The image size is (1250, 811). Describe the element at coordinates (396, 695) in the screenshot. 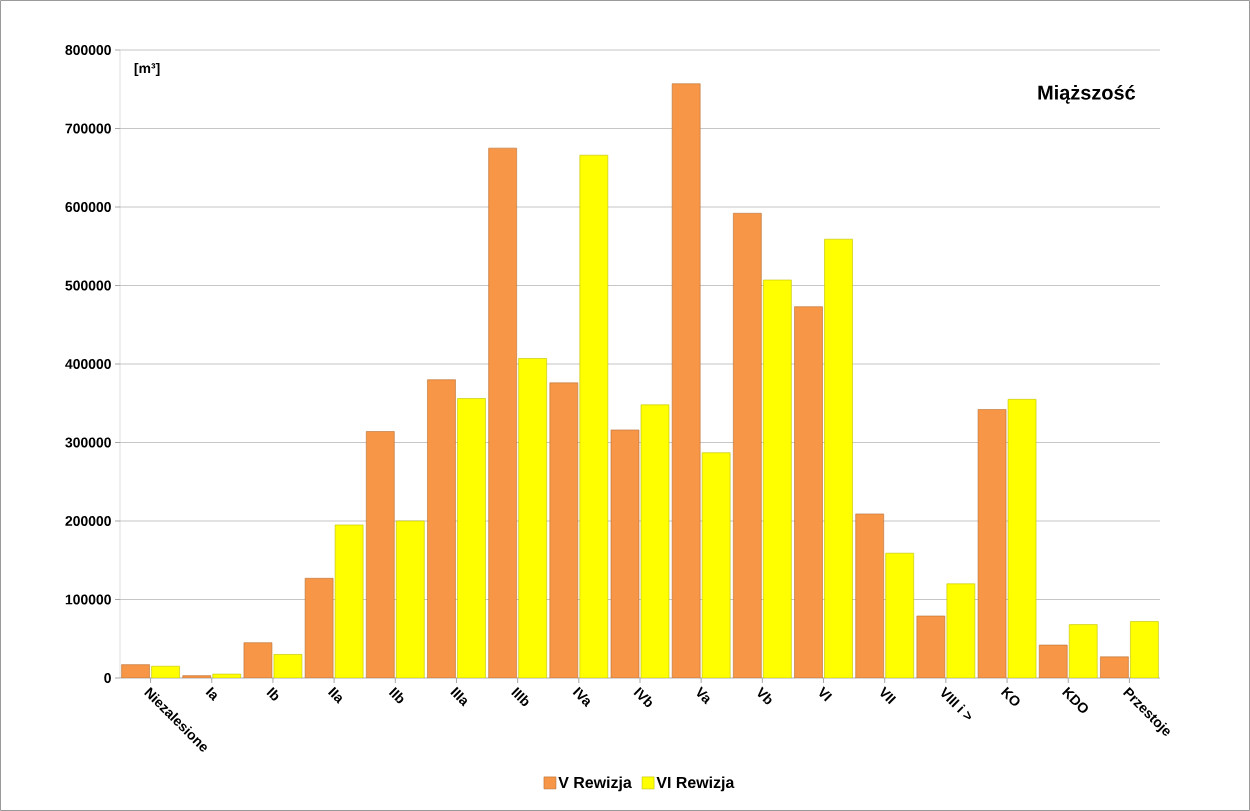

I see `x-tick-label: IIb` at that location.